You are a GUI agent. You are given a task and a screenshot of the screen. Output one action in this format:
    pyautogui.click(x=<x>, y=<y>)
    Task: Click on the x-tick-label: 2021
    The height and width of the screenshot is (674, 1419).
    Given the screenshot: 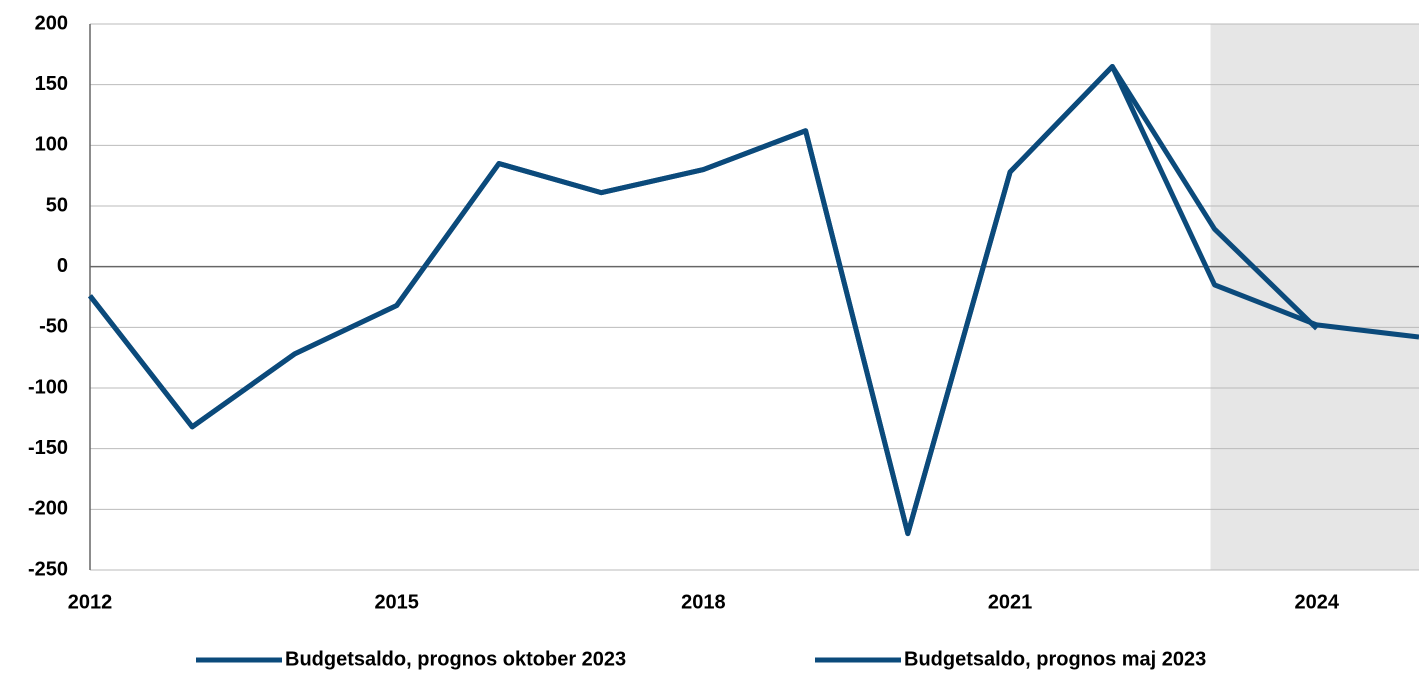 What is the action you would take?
    pyautogui.click(x=1010, y=602)
    